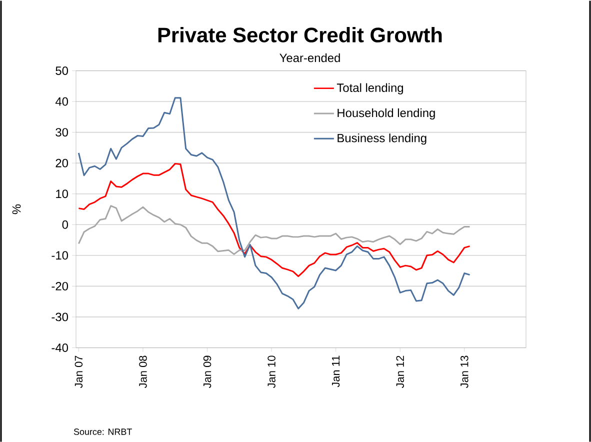  Describe the element at coordinates (65, 224) in the screenshot. I see `y-tick-label: 0` at that location.